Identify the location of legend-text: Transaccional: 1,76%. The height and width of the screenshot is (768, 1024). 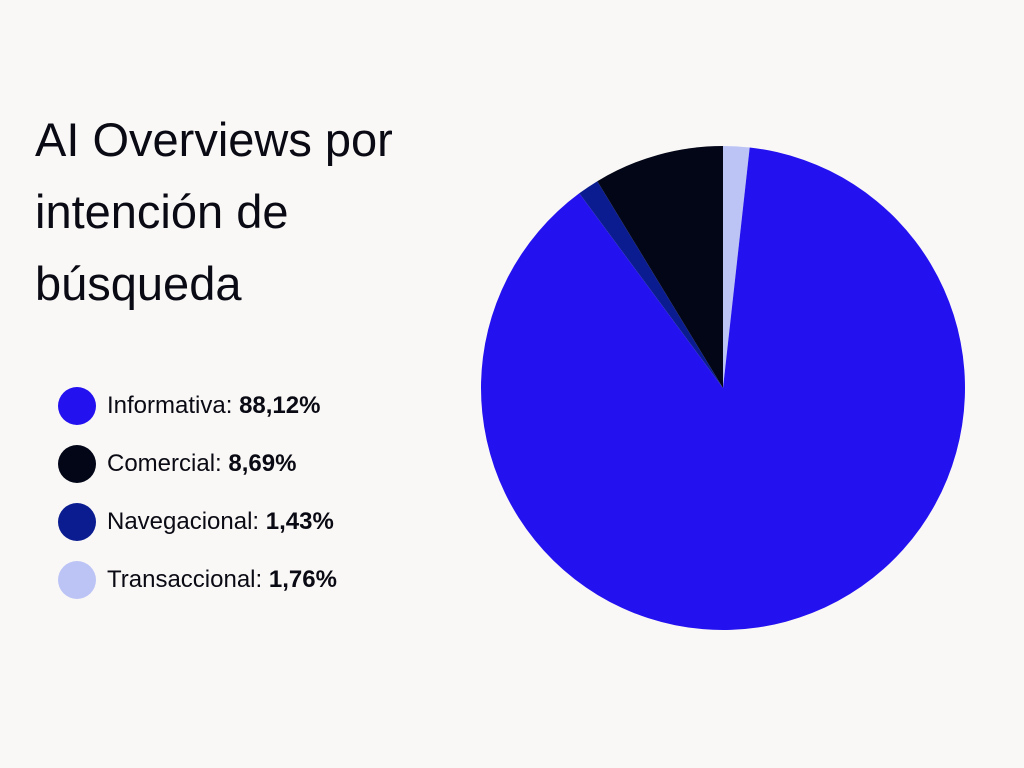
(222, 580).